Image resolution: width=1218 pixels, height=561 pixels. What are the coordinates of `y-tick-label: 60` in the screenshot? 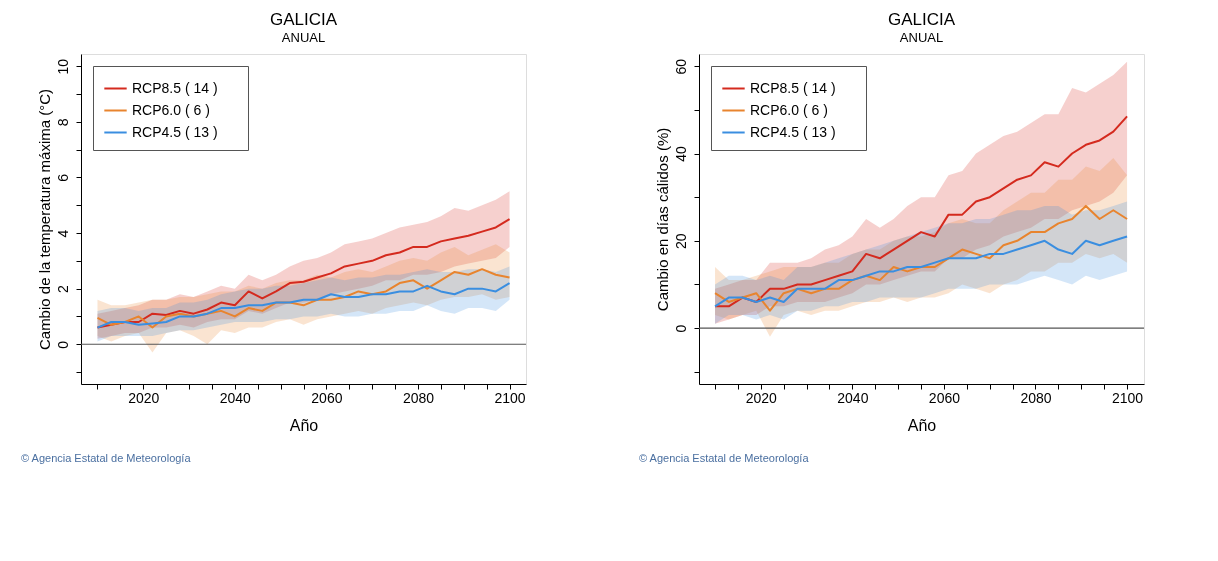 It's located at (680, 66).